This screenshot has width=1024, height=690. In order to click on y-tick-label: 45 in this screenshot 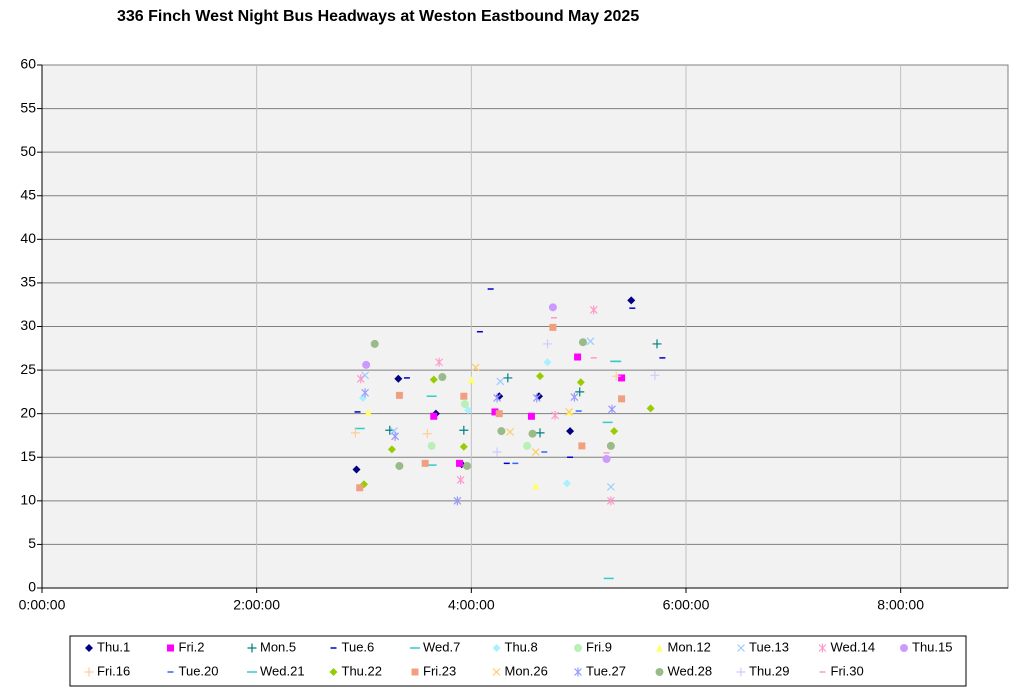, I will do `click(28, 194)`.